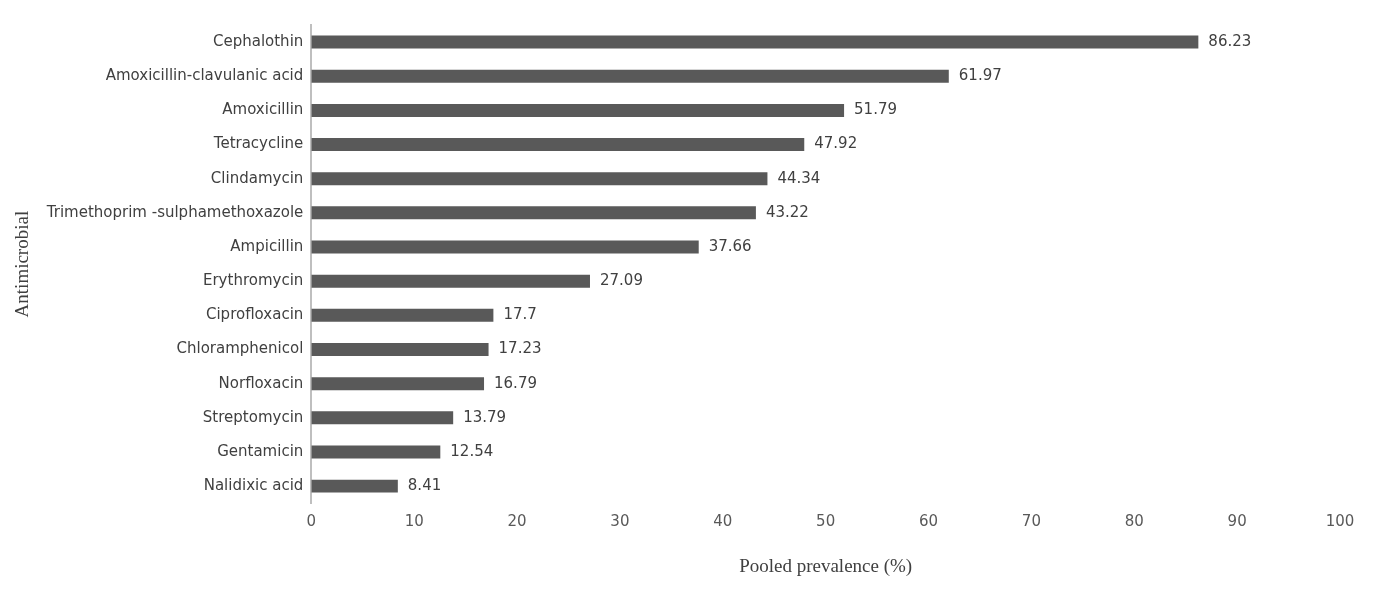  What do you see at coordinates (723, 521) in the screenshot?
I see `x-tick-label: 40` at bounding box center [723, 521].